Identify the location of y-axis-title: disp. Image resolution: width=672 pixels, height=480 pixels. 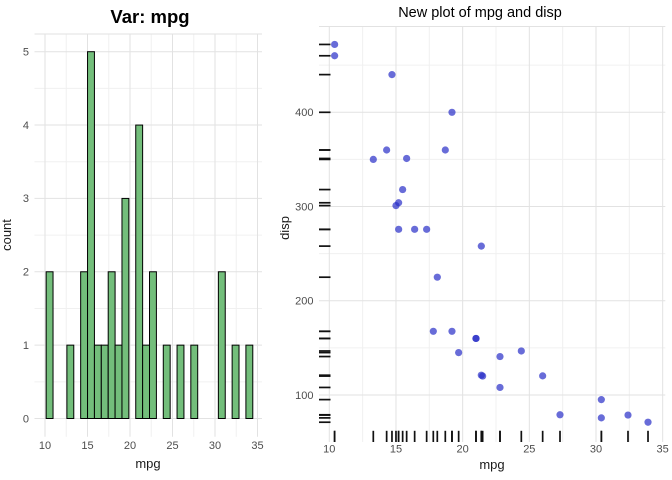
(286, 228).